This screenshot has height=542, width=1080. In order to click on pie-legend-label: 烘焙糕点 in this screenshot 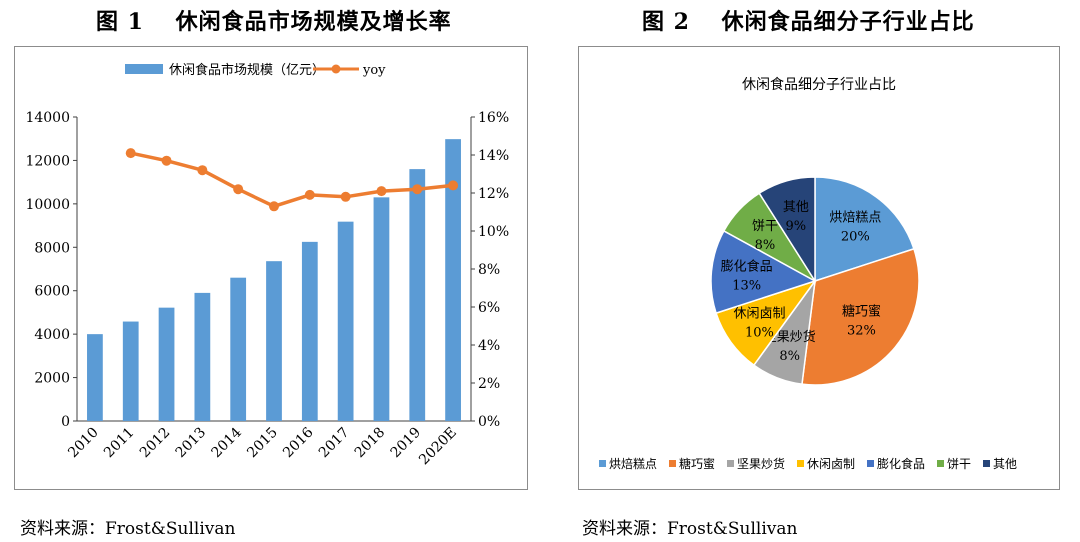, I will do `click(633, 463)`.